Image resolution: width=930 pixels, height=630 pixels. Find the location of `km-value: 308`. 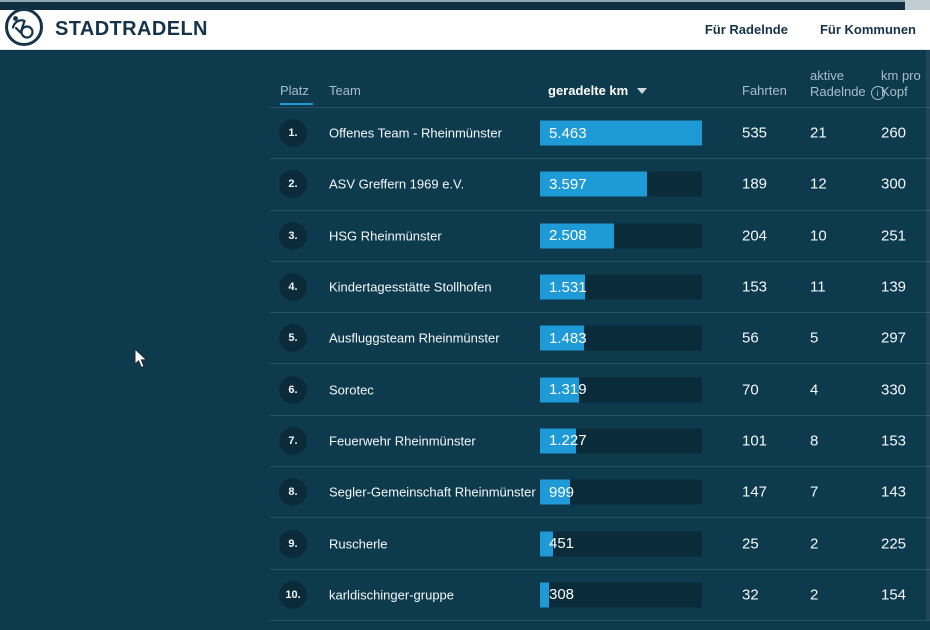

km-value: 308 is located at coordinates (562, 595).